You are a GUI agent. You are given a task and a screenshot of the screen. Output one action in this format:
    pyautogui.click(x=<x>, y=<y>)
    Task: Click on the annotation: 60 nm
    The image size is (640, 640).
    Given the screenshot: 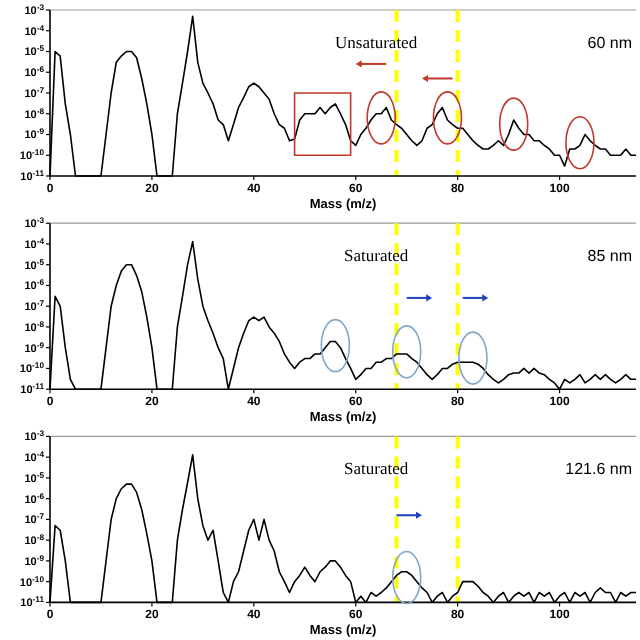 What is the action you would take?
    pyautogui.click(x=610, y=43)
    